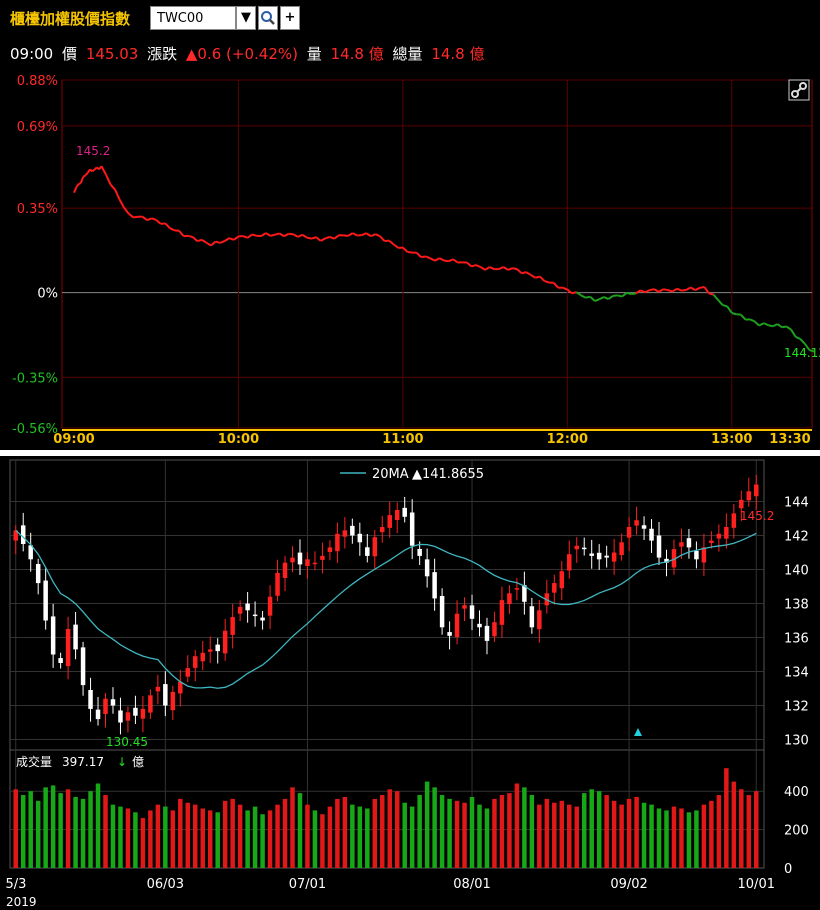  I want to click on symbol-input: TWC00, so click(193, 18).